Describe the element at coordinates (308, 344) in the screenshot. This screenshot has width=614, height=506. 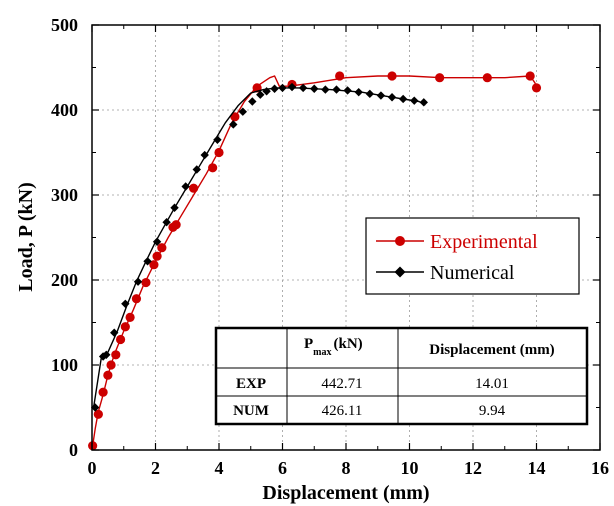
I see `table-header-pmax-main: P` at that location.